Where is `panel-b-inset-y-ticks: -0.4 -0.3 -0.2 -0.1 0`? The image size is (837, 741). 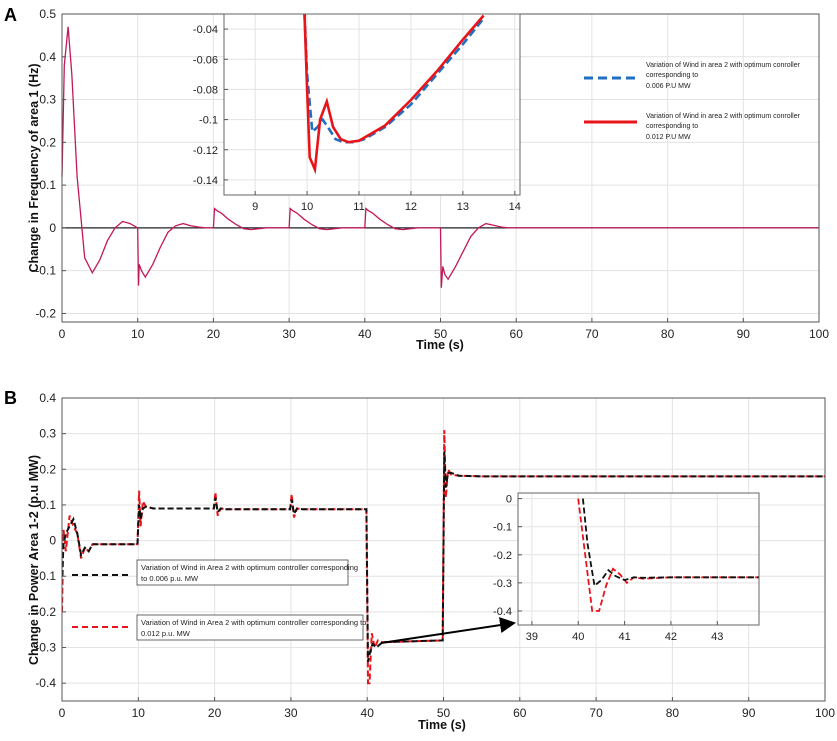 panel-b-inset-y-ticks: -0.4 -0.3 -0.2 -0.1 0 is located at coordinates (507, 556).